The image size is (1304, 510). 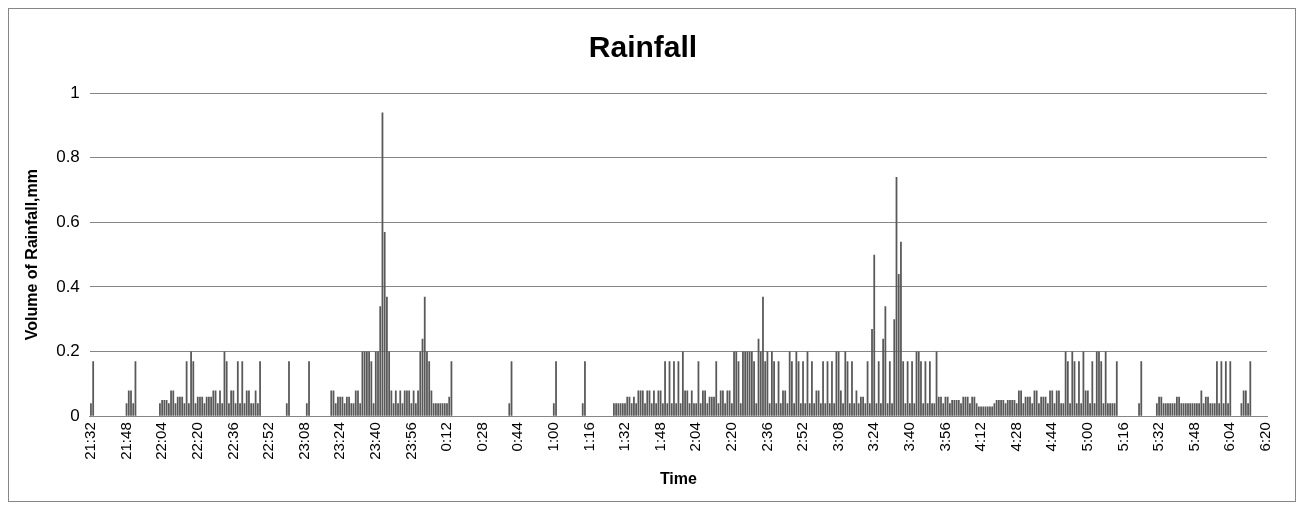 I want to click on x-tick-label: 22:04, so click(x=161, y=441).